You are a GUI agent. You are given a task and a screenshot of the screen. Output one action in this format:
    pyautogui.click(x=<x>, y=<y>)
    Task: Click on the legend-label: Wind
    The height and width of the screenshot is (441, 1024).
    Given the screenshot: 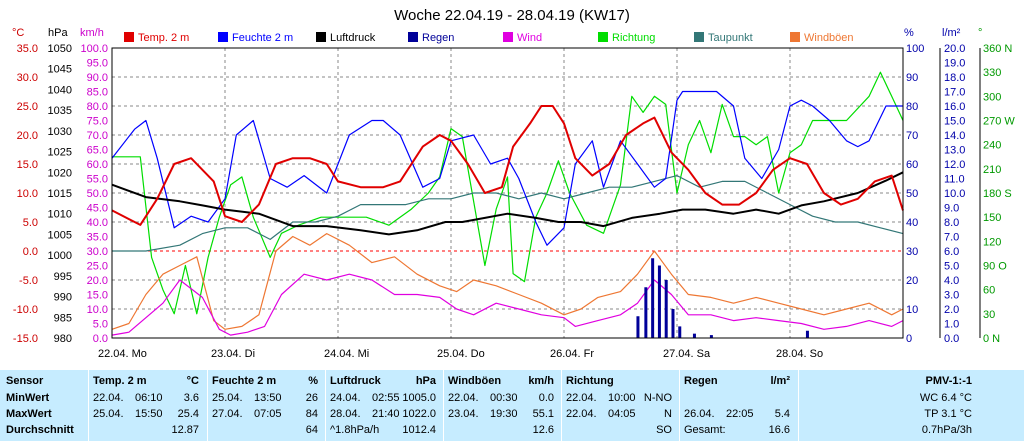 What is the action you would take?
    pyautogui.click(x=529, y=38)
    